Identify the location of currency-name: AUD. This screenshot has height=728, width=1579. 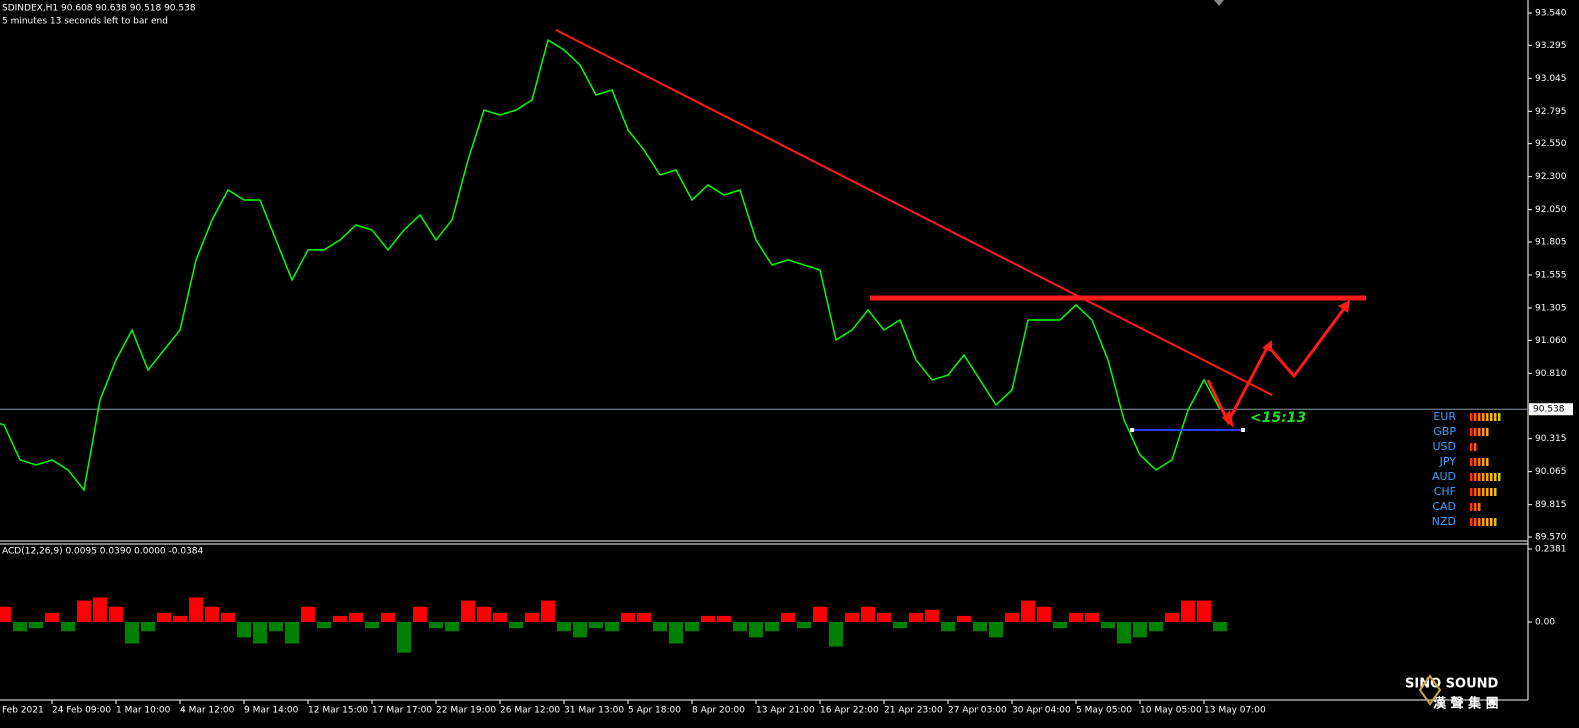
(1444, 476).